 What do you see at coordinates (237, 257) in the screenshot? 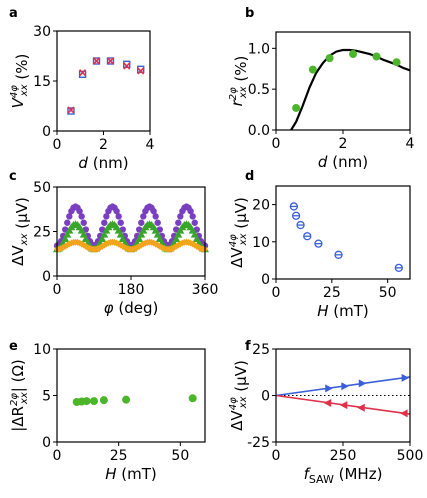
I see `y-axis-quantity: ΔV` at bounding box center [237, 257].